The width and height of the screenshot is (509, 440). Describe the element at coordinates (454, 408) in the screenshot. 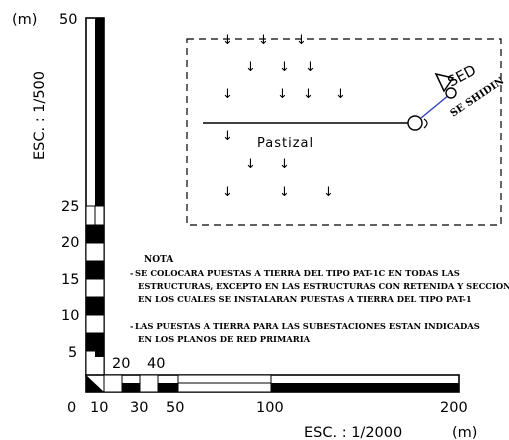

I see `horizontal-bottom-tick-label: 200` at that location.